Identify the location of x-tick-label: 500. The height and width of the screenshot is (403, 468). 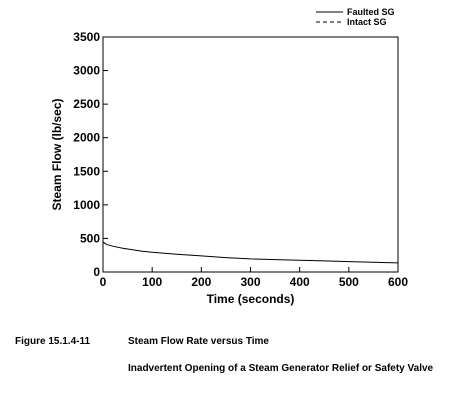
(349, 282).